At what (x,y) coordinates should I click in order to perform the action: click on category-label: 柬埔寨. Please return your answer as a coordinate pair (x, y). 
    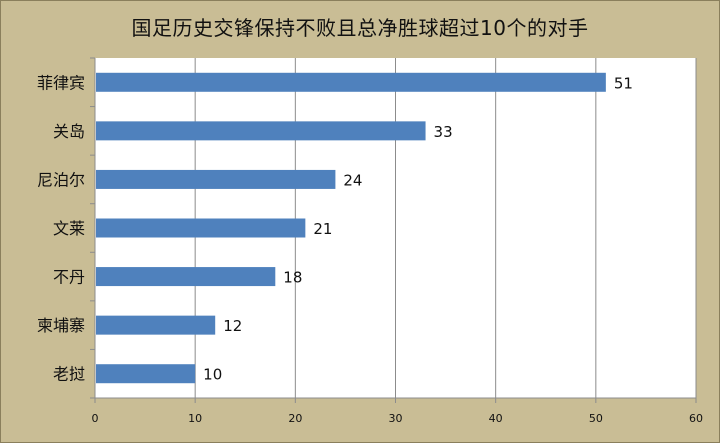
    Looking at the image, I should click on (61, 325).